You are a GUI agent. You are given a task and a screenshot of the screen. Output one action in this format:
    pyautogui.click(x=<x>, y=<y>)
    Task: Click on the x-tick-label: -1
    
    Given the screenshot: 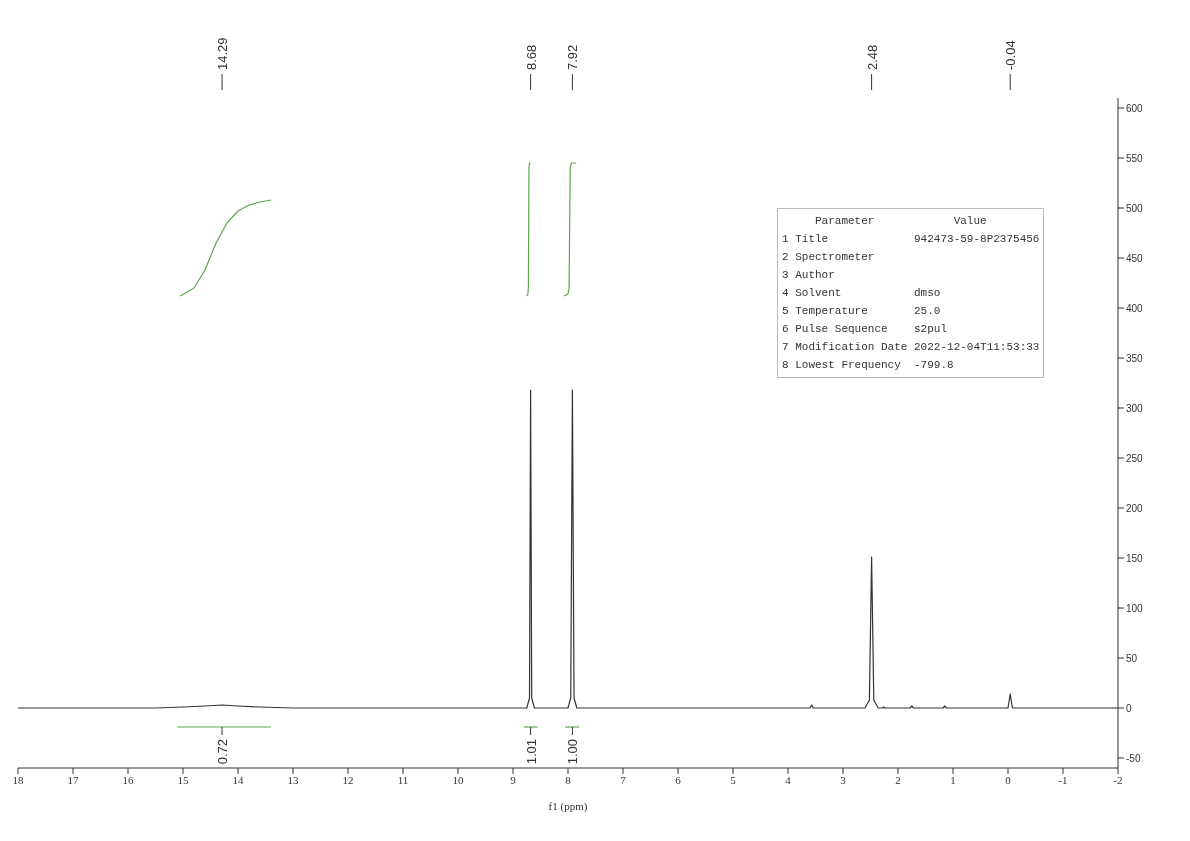 What is the action you would take?
    pyautogui.click(x=1063, y=779)
    